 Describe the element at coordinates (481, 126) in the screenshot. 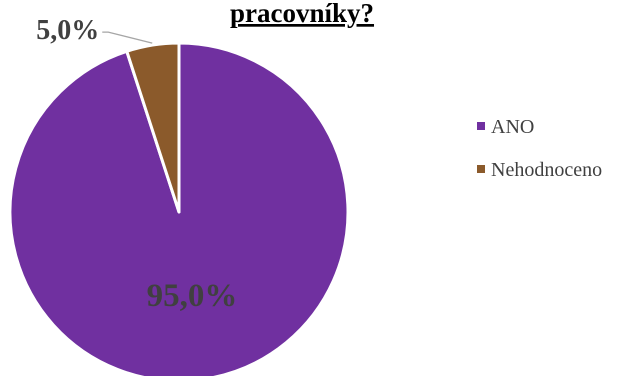

I see `legend-swatch-ano` at that location.